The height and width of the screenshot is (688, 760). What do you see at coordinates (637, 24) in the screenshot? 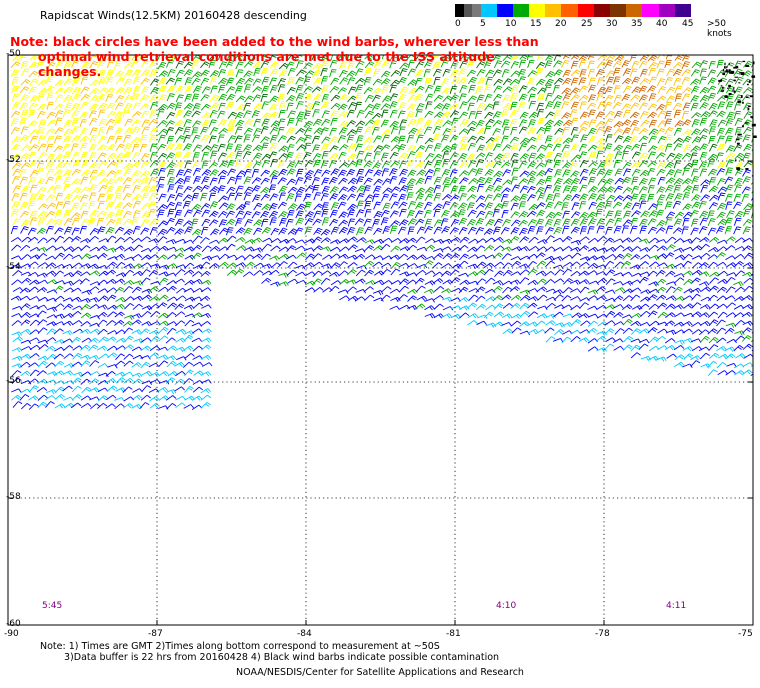
I see `scale-label: 35` at bounding box center [637, 24].